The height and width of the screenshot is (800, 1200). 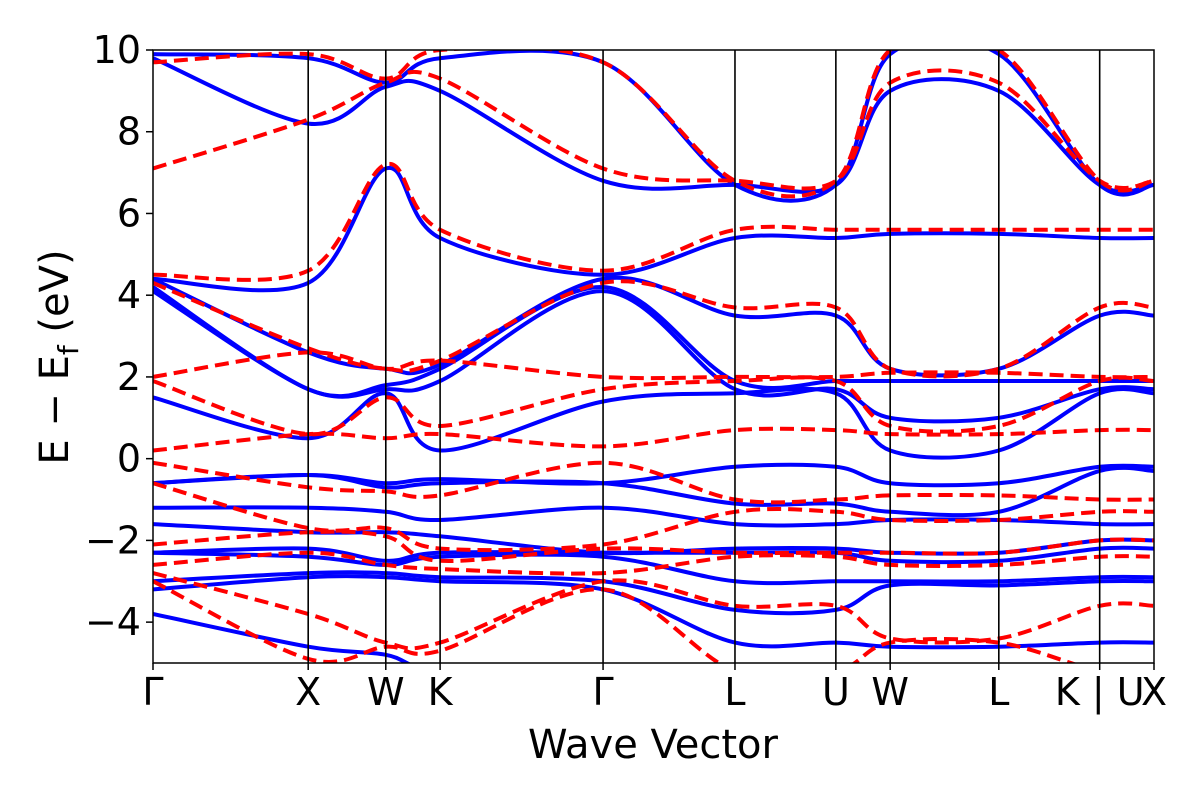 I want to click on y-tick-label: −4, so click(x=113, y=622).